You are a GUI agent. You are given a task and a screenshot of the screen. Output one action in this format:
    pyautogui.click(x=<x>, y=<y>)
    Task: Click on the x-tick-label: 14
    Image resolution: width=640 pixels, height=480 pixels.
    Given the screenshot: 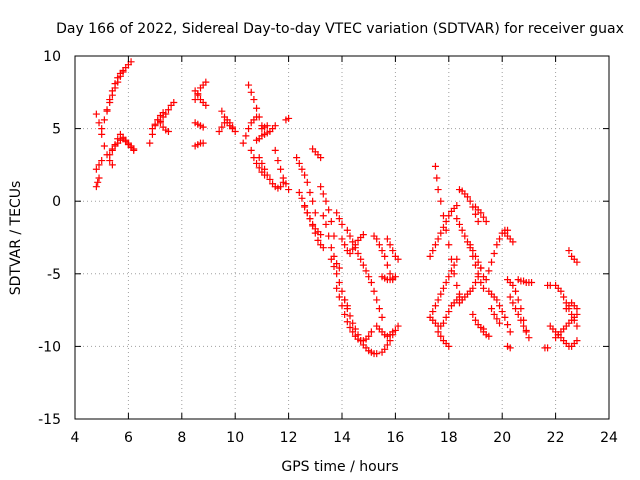 What is the action you would take?
    pyautogui.click(x=342, y=438)
    